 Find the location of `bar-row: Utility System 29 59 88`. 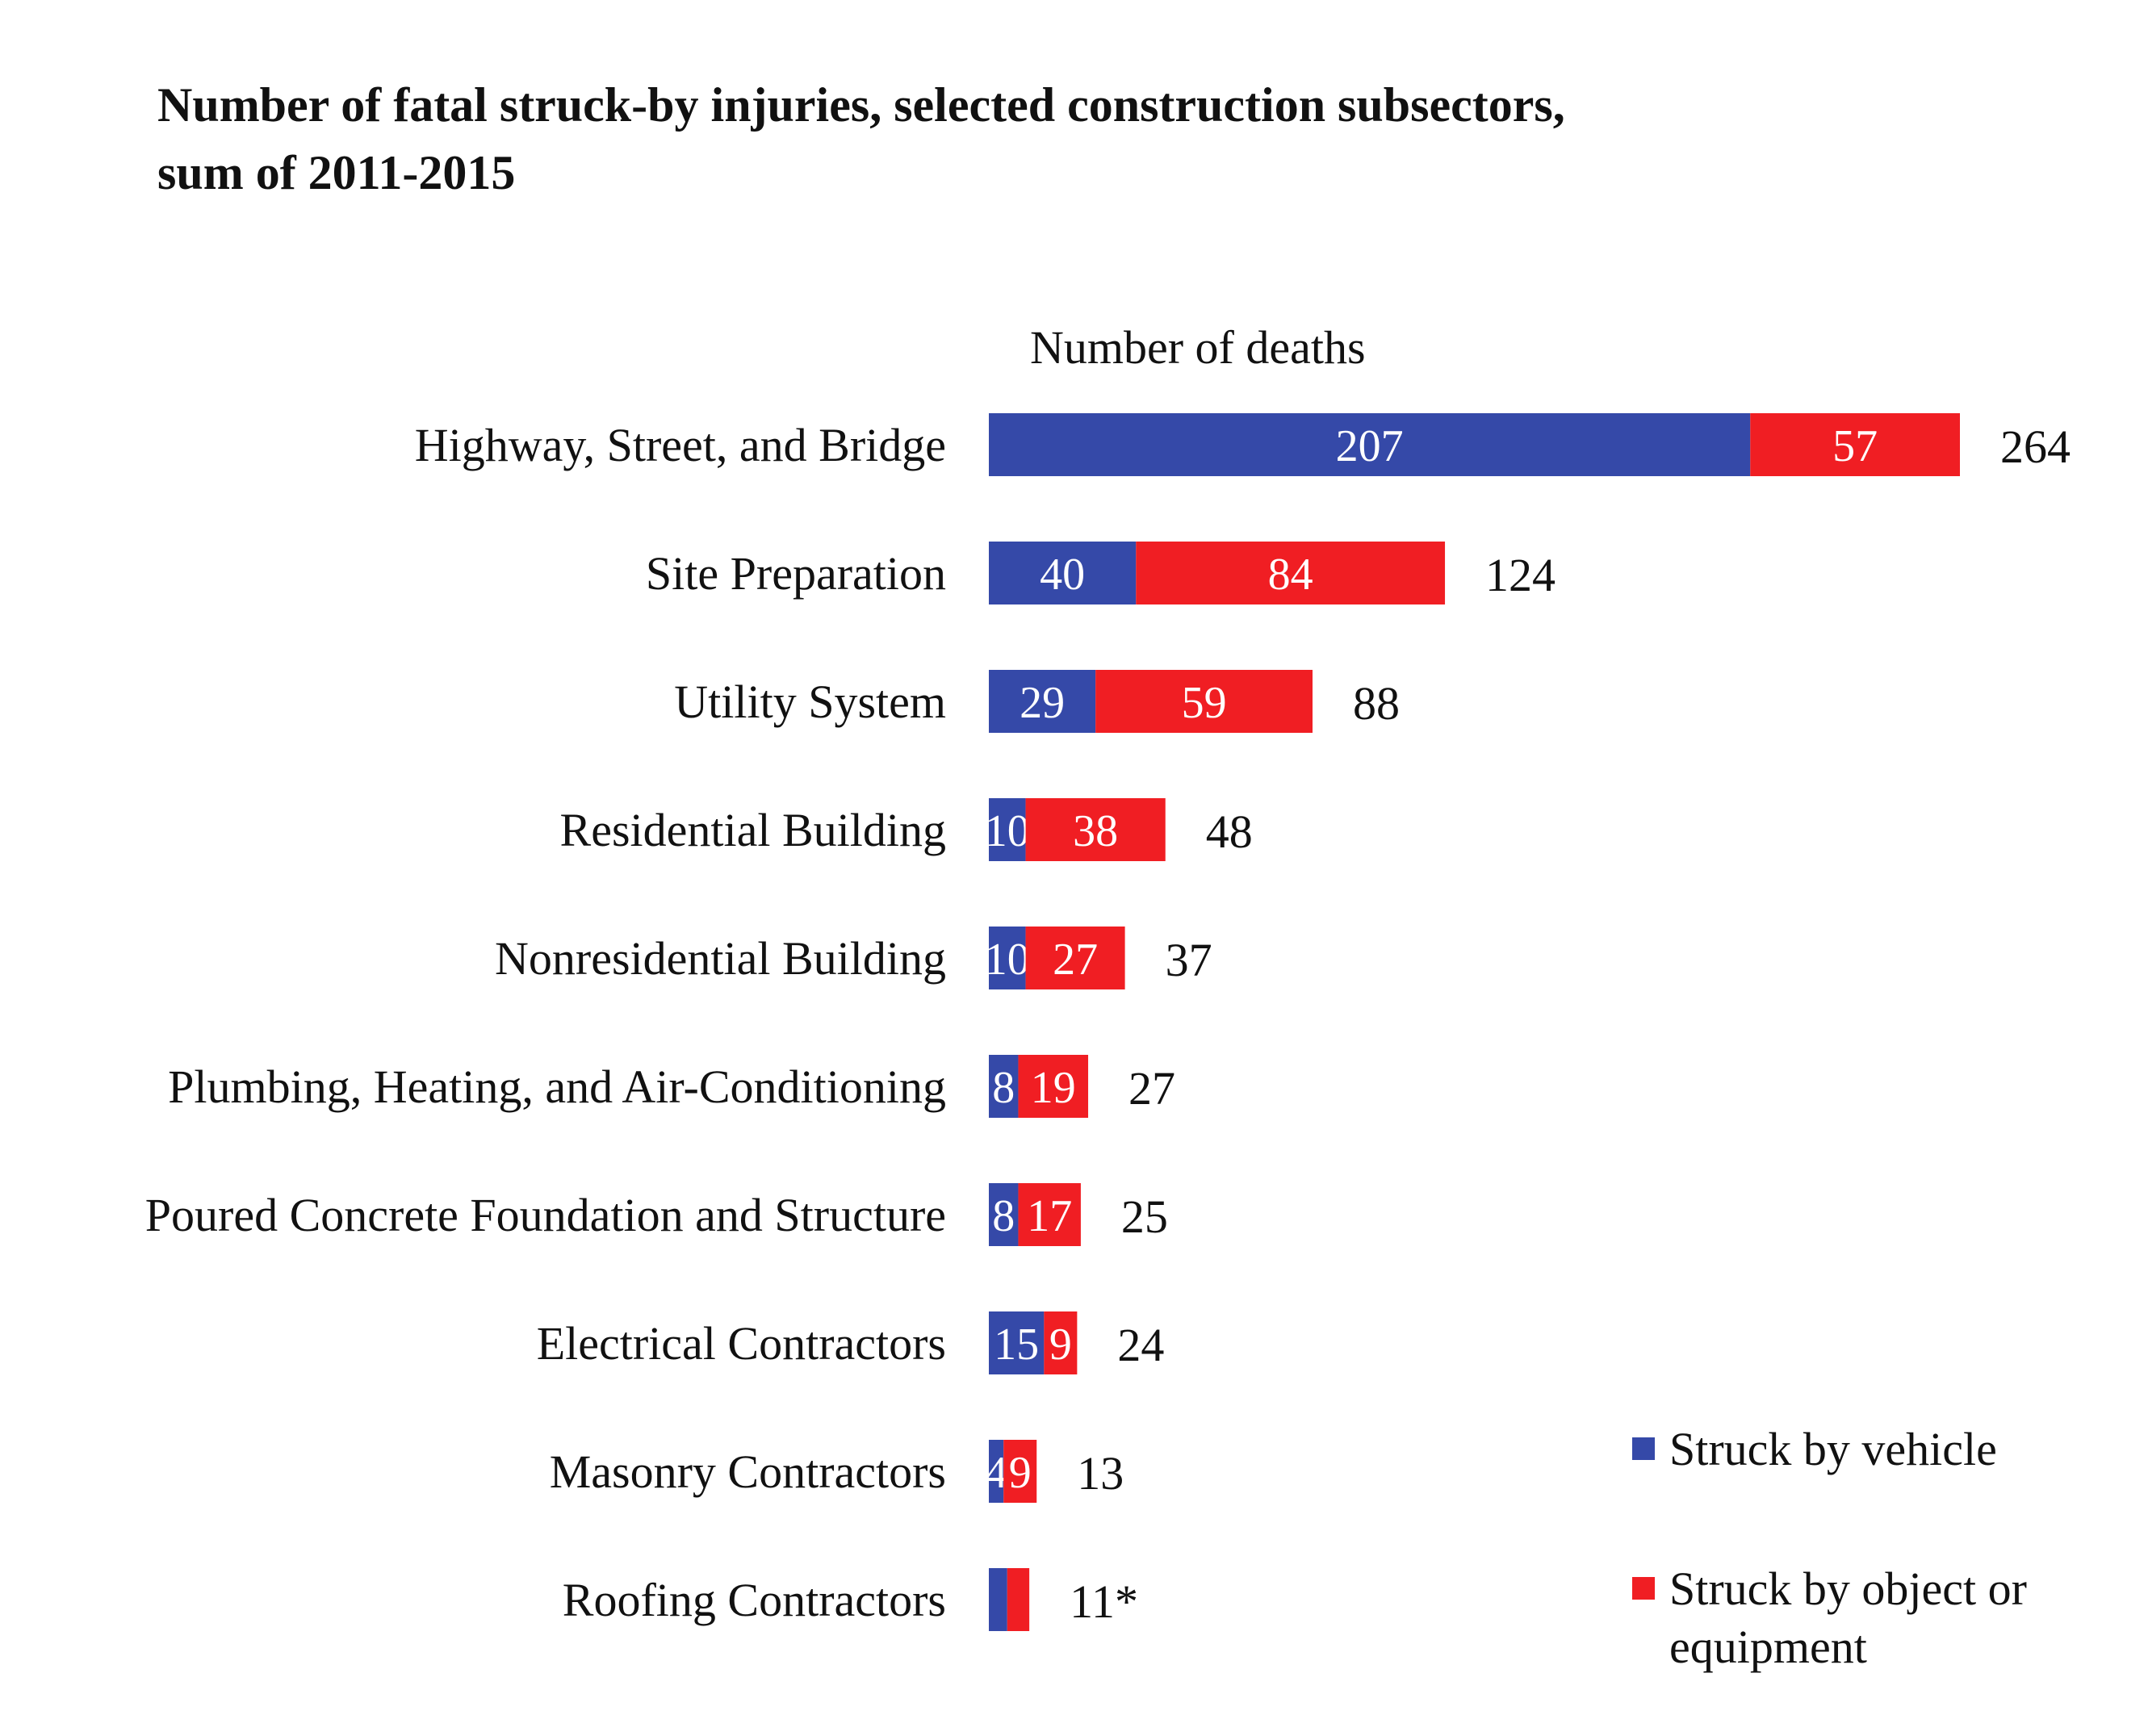

bar-row: Utility System 29 59 88 is located at coordinates (1037, 702).